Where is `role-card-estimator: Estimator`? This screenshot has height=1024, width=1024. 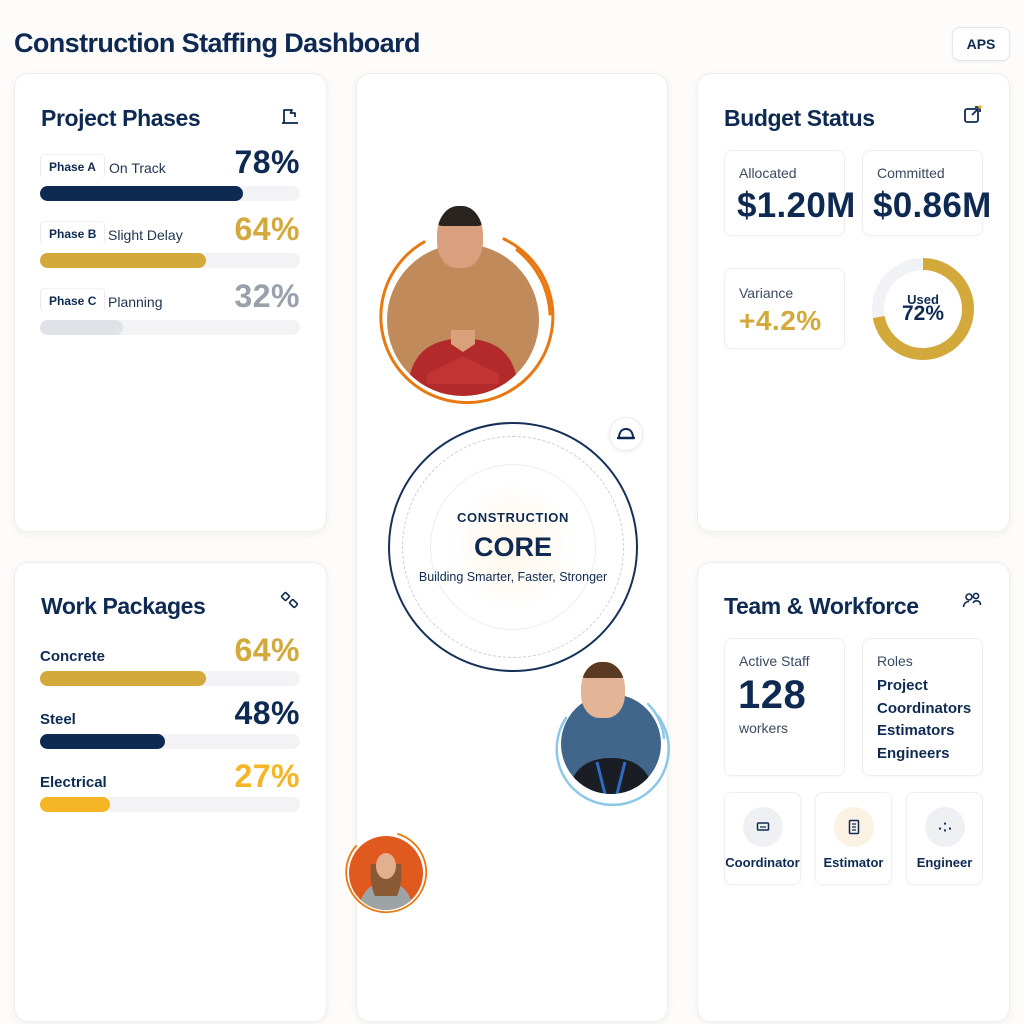
role-card-estimator: Estimator is located at coordinates (853, 838).